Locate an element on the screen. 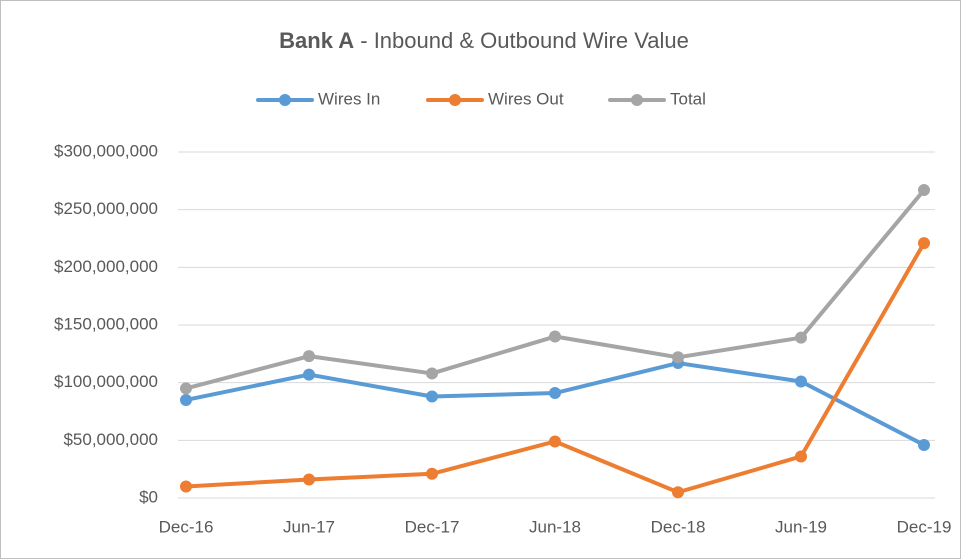 The width and height of the screenshot is (962, 560). y-tick-label: $250,000,000 is located at coordinates (106, 208).